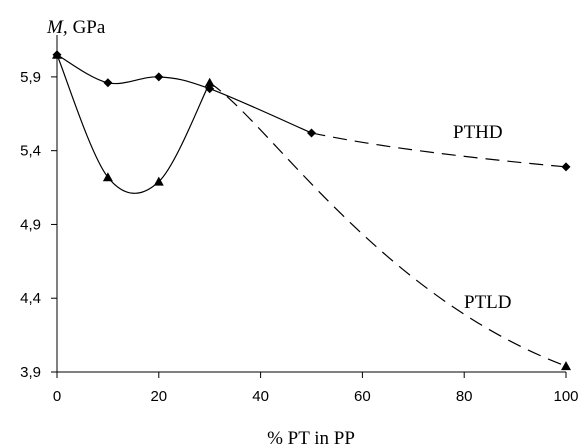 This screenshot has height=448, width=581. Describe the element at coordinates (464, 396) in the screenshot. I see `x-tick-label: 80` at that location.